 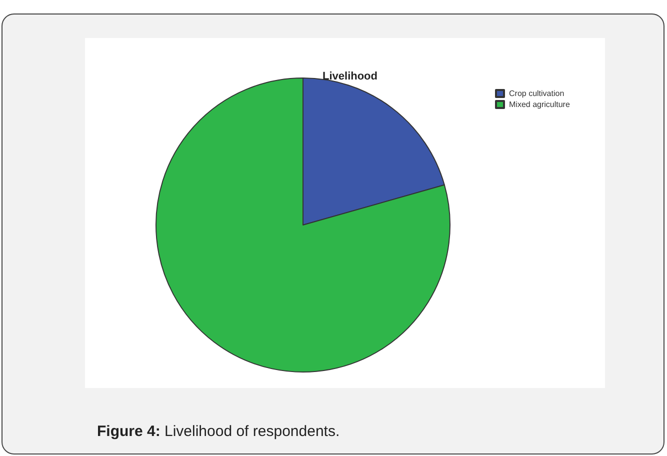 I want to click on legend-label: Mixed agriculture, so click(x=539, y=104).